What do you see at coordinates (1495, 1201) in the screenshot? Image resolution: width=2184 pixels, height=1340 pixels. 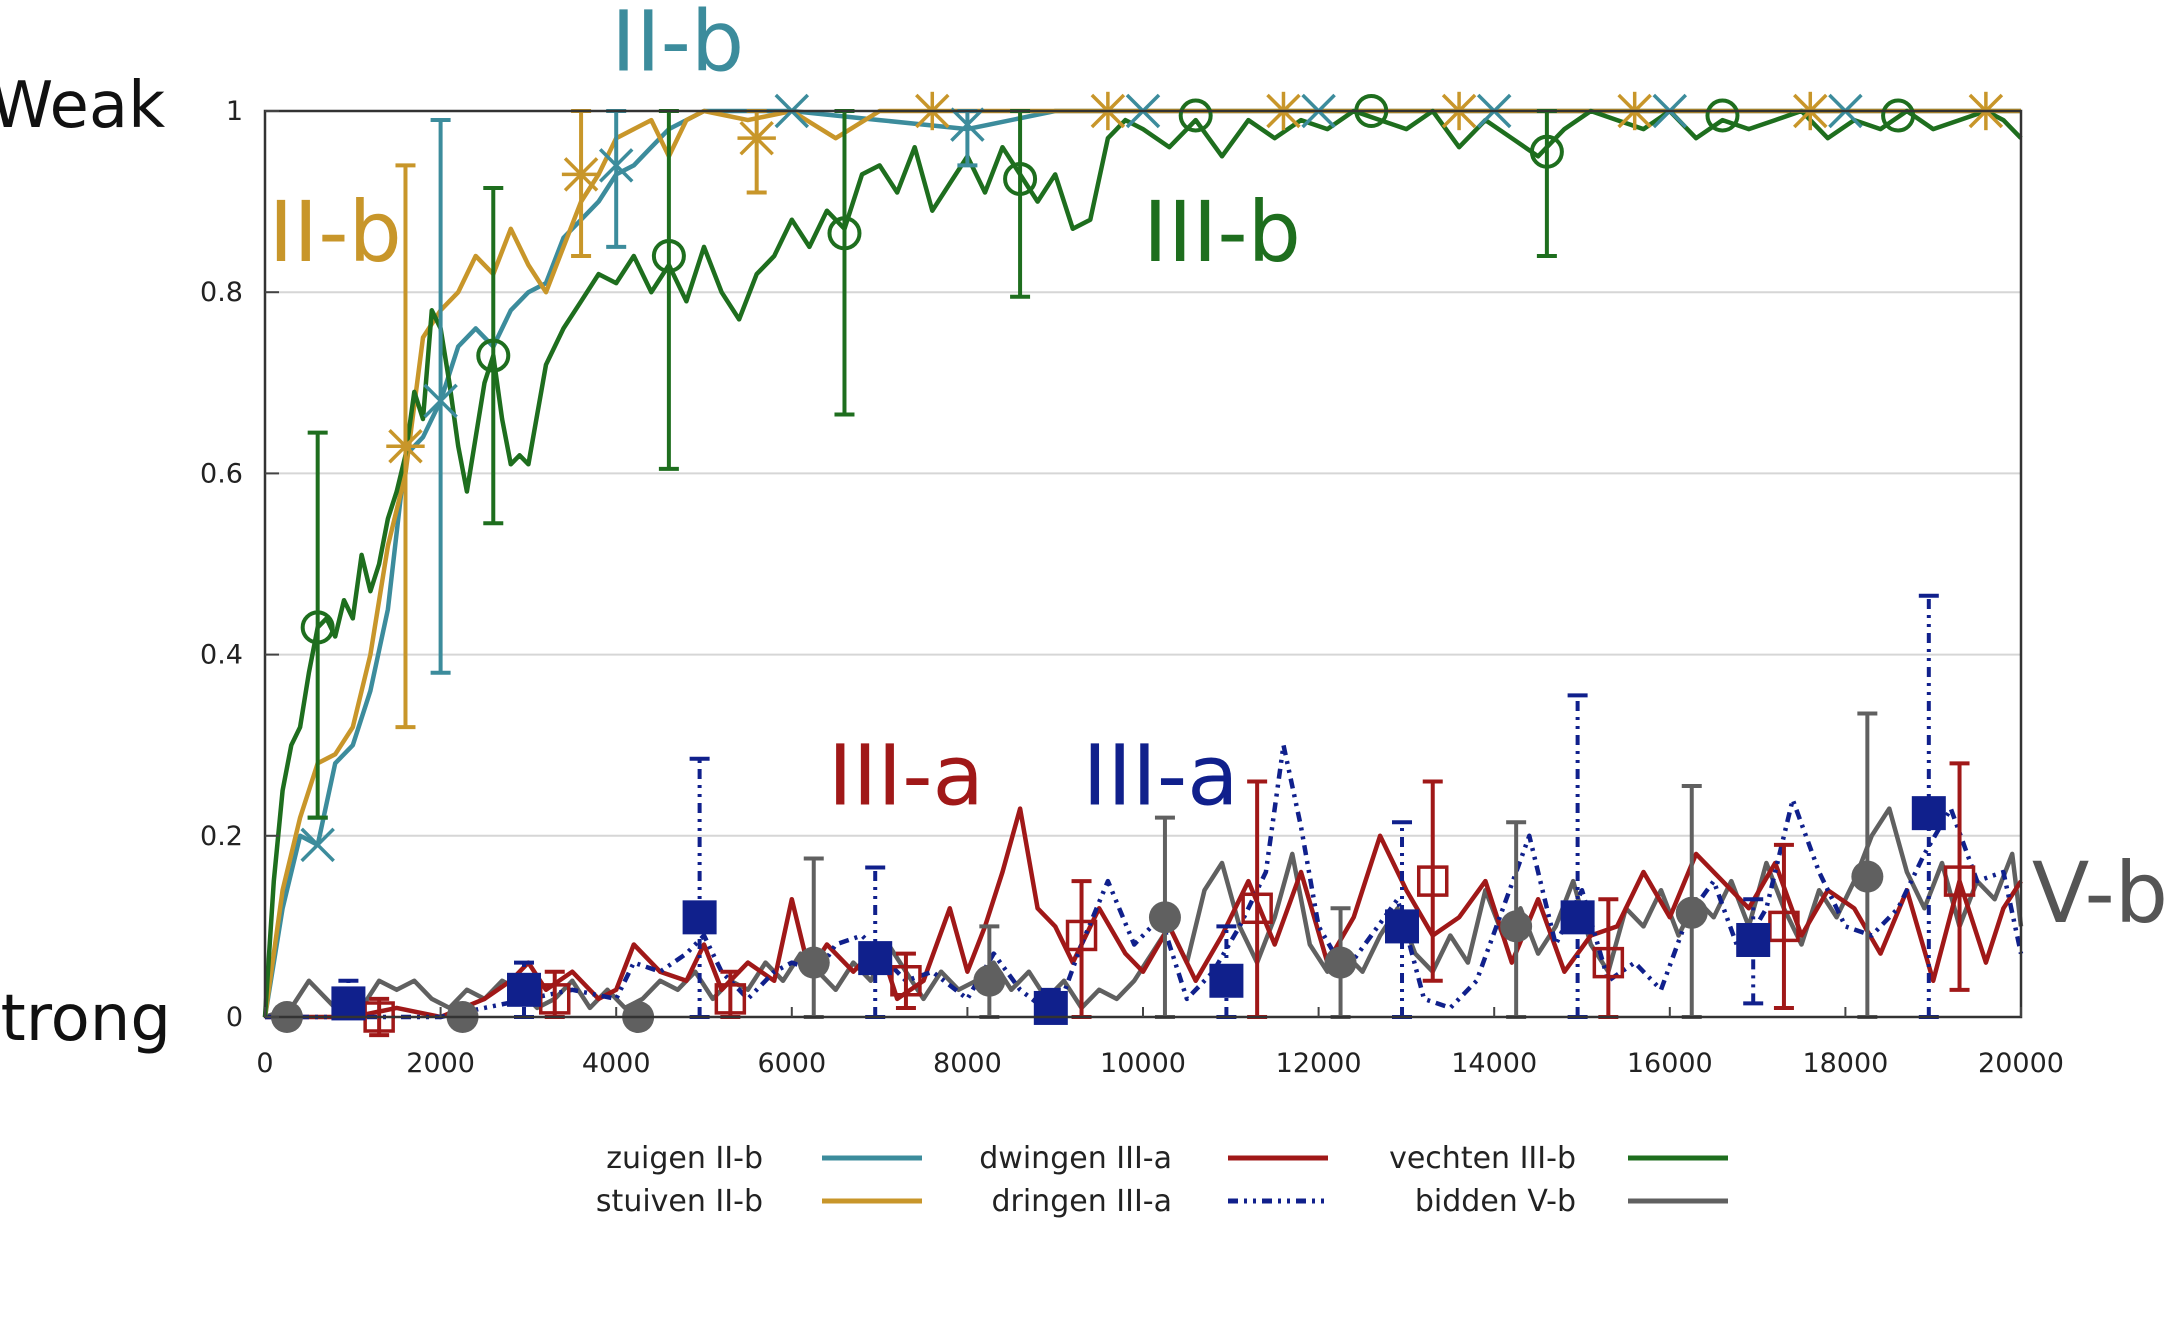 I see `legend-label: bidden V-b` at bounding box center [1495, 1201].